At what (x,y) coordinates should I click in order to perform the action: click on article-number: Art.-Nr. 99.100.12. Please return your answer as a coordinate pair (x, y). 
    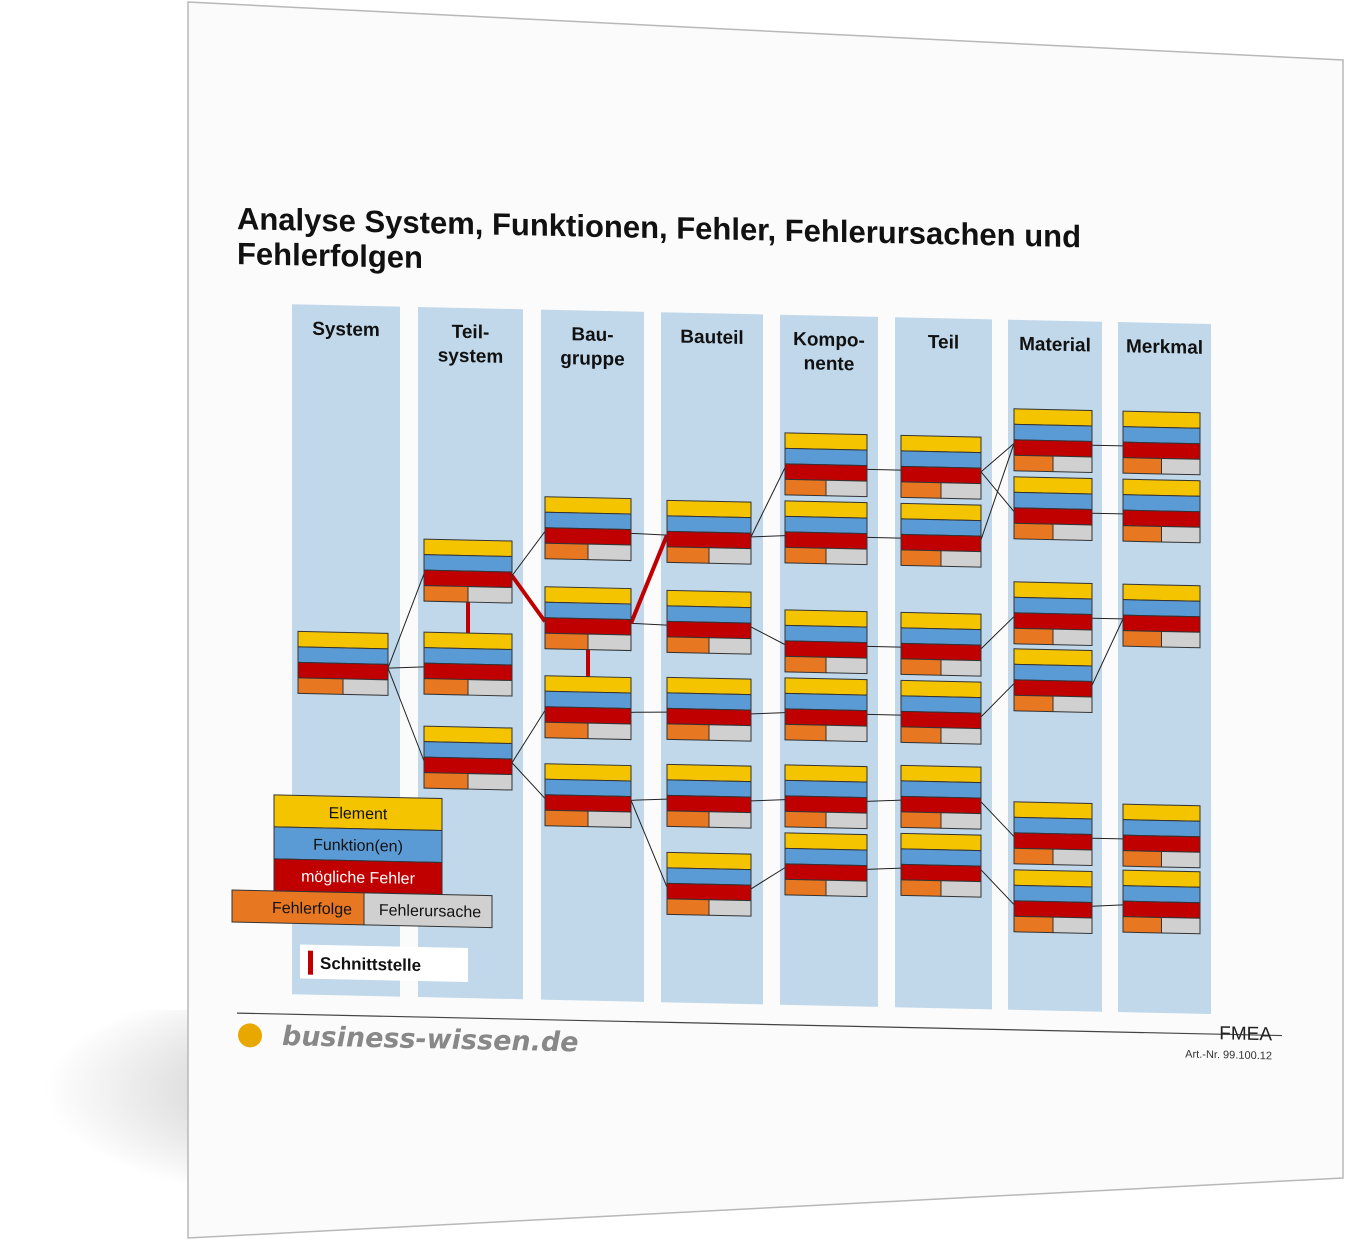
    Looking at the image, I should click on (1228, 1055).